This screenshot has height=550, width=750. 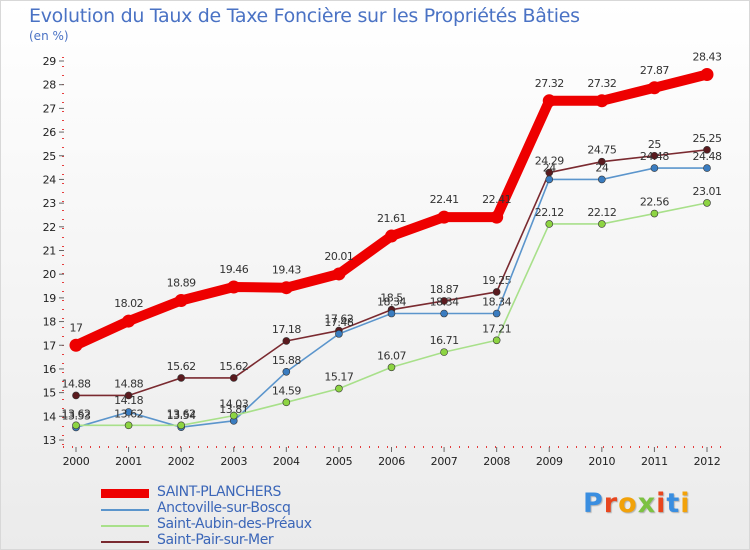 What do you see at coordinates (50, 203) in the screenshot?
I see `y-tick-label: 23` at bounding box center [50, 203].